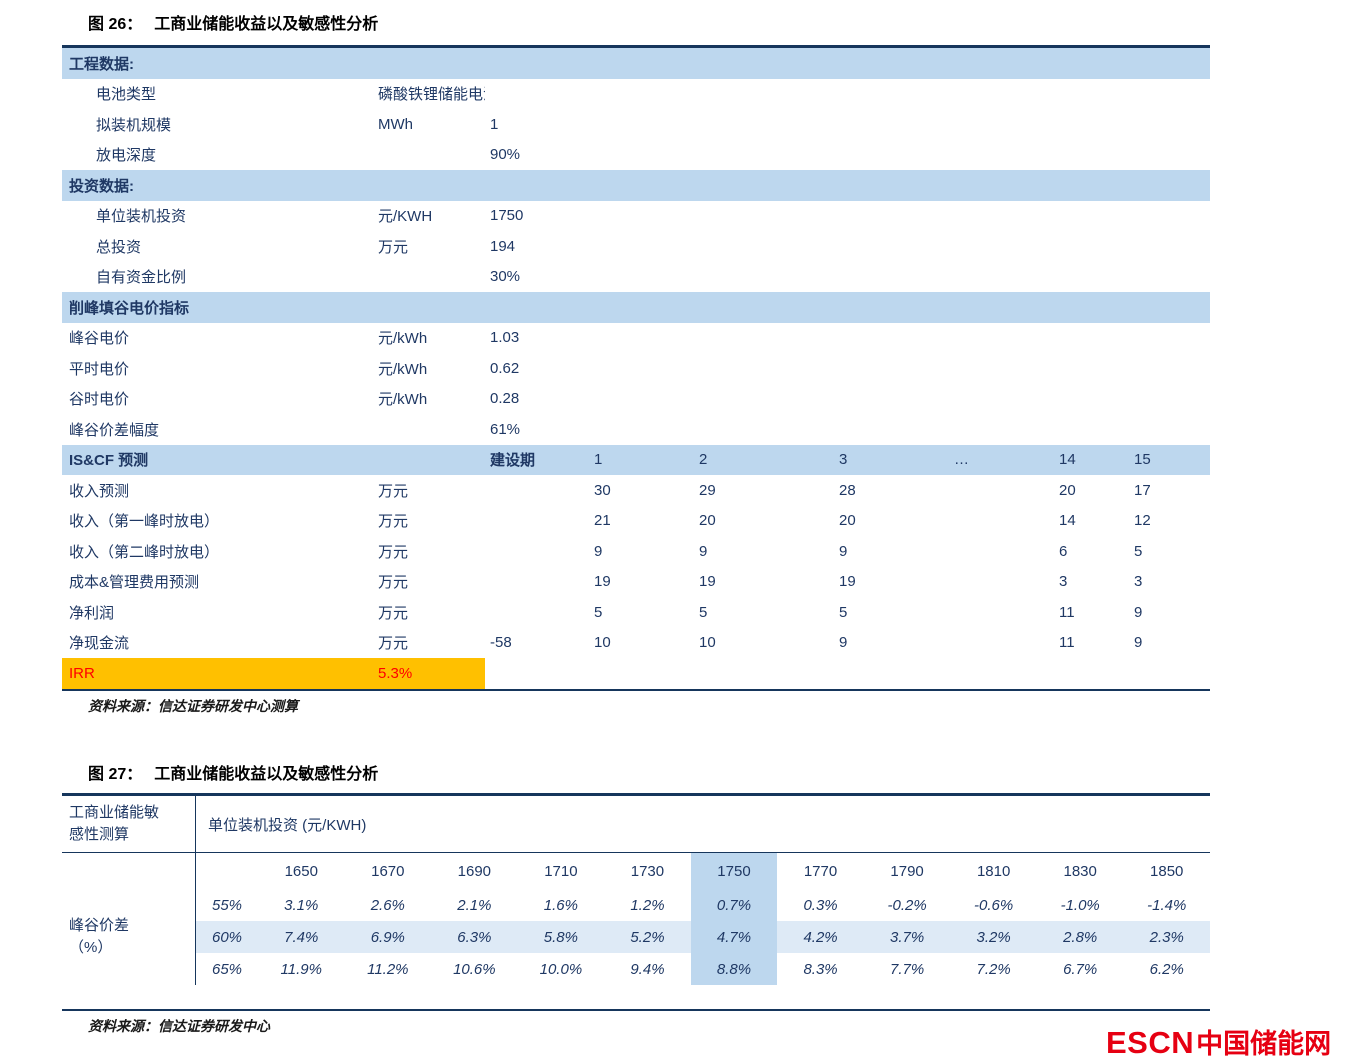  What do you see at coordinates (636, 612) in the screenshot?
I see `fig26-row-18: 净利润 万元 5 5 5 11 9` at bounding box center [636, 612].